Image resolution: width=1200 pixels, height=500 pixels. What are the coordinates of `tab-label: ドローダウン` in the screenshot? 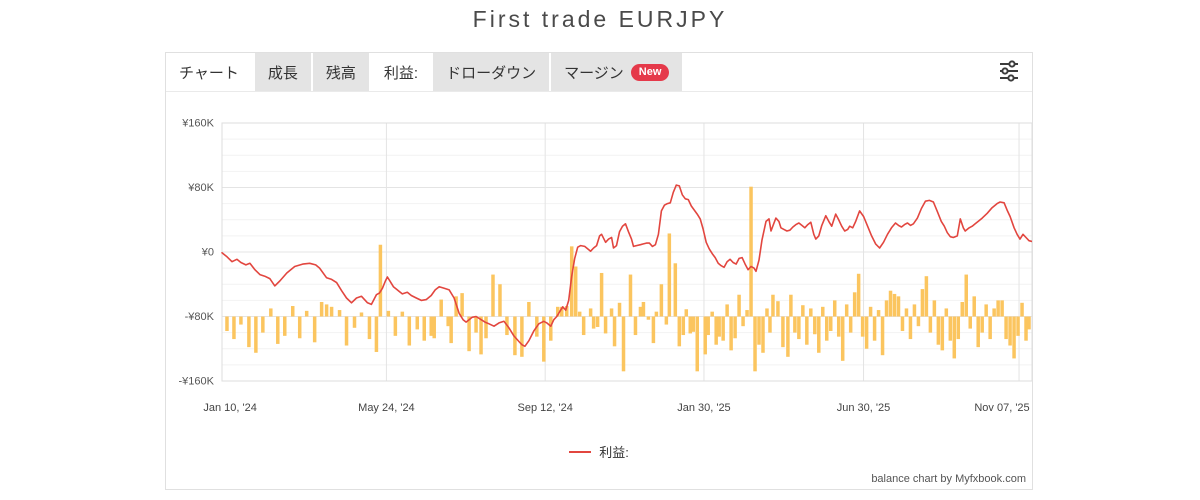 It's located at (491, 73).